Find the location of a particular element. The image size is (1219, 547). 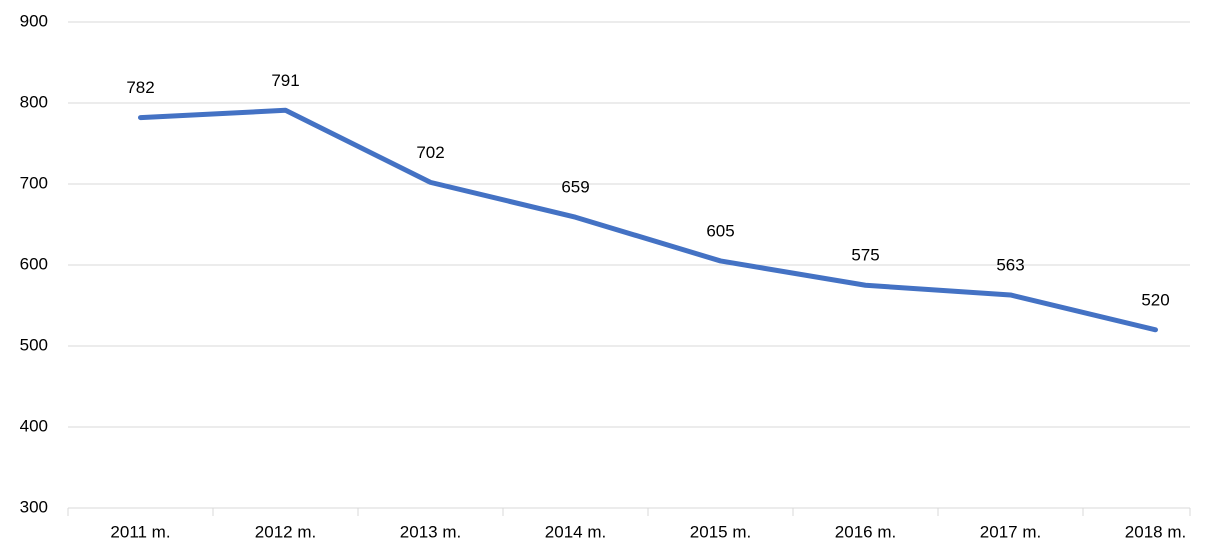

data-label: 605 is located at coordinates (720, 230).